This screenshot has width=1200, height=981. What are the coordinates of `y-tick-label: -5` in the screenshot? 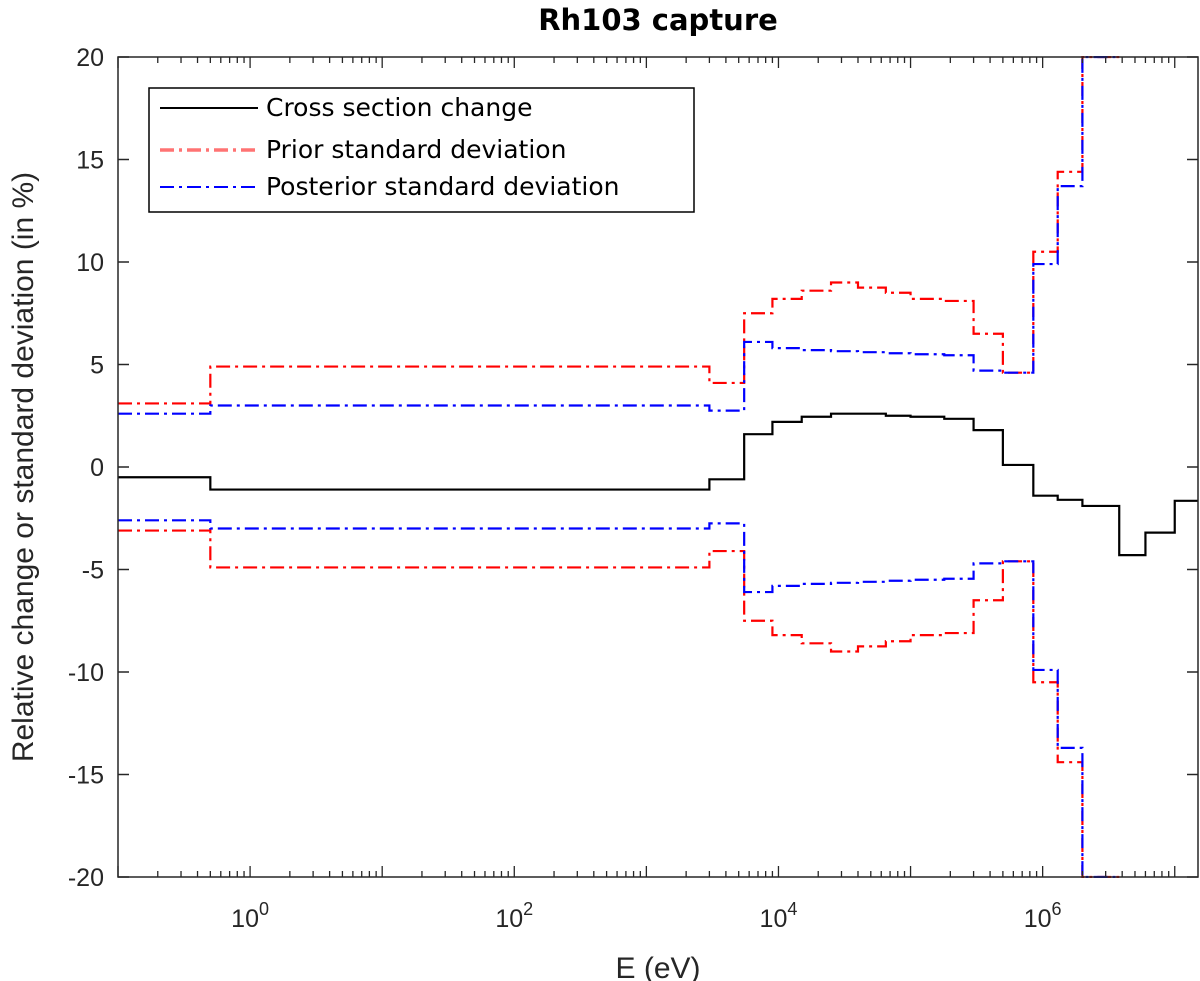 It's located at (93, 571).